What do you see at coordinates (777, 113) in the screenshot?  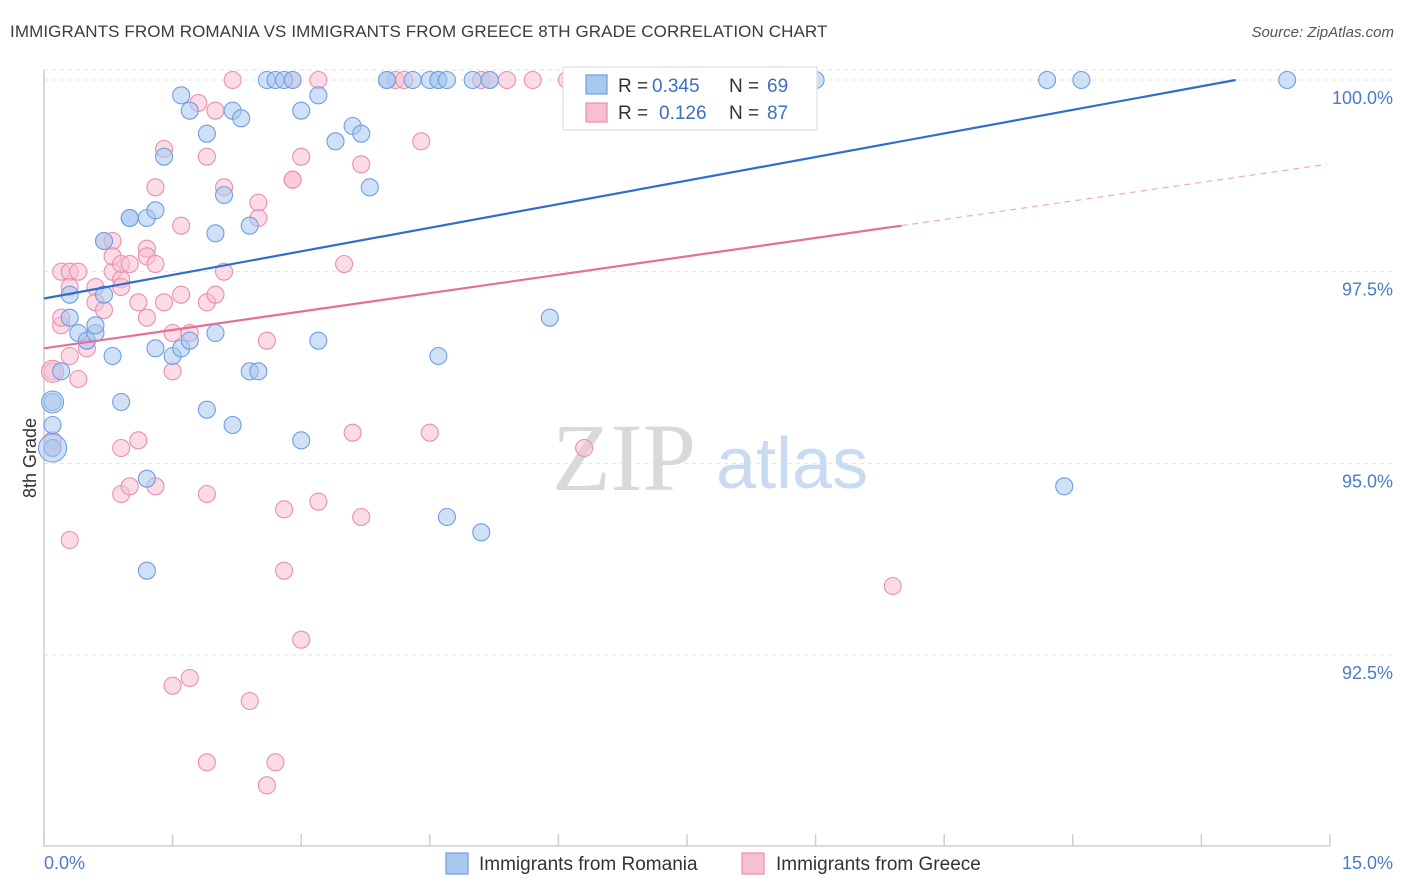 I see `greece-n-value: 87` at bounding box center [777, 113].